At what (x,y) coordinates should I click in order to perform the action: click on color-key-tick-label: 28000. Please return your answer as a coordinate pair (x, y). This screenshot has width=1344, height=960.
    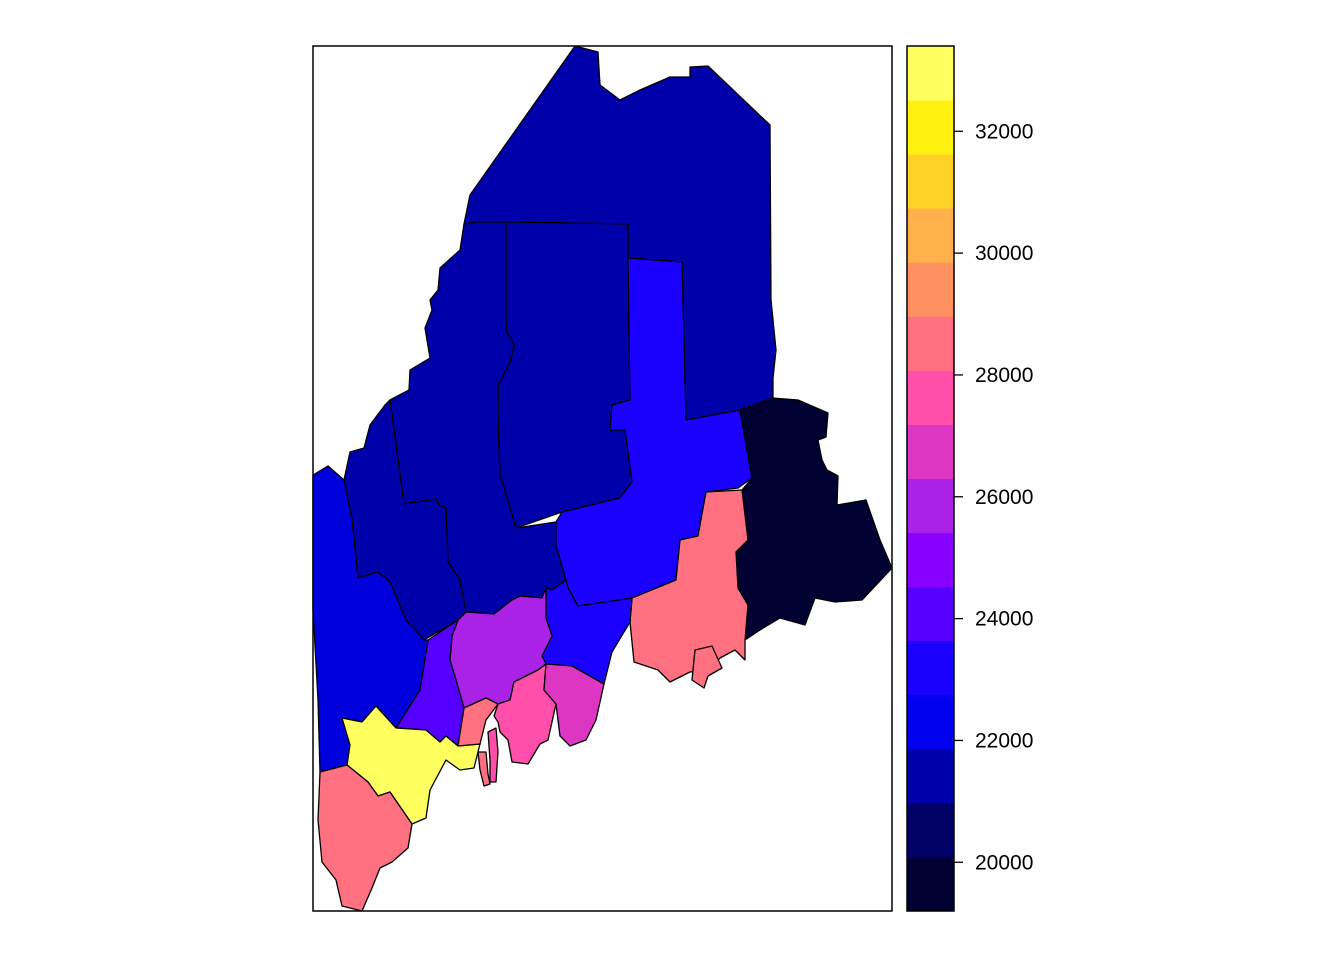
    Looking at the image, I should click on (1004, 375).